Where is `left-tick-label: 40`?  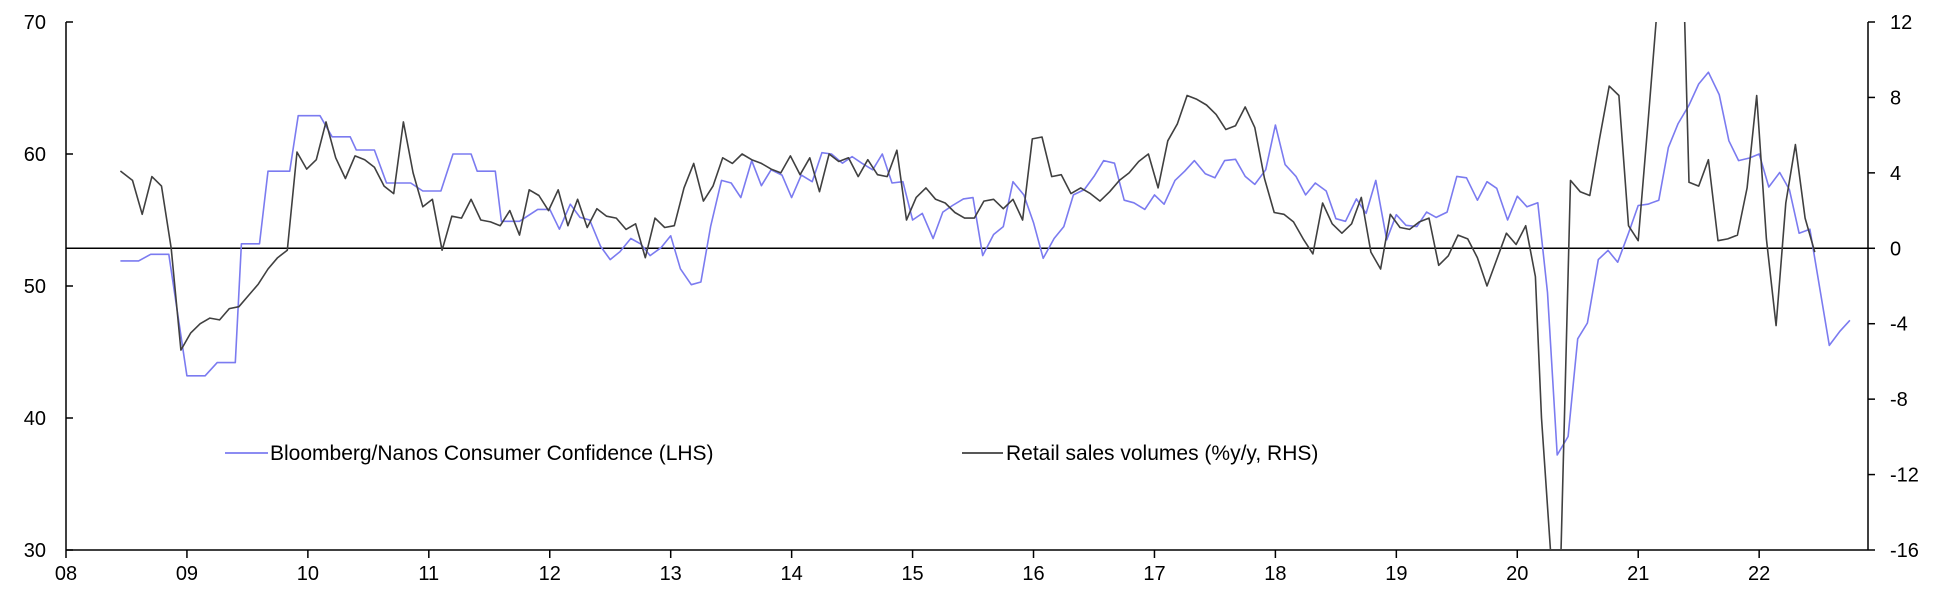
left-tick-label: 40 is located at coordinates (35, 419).